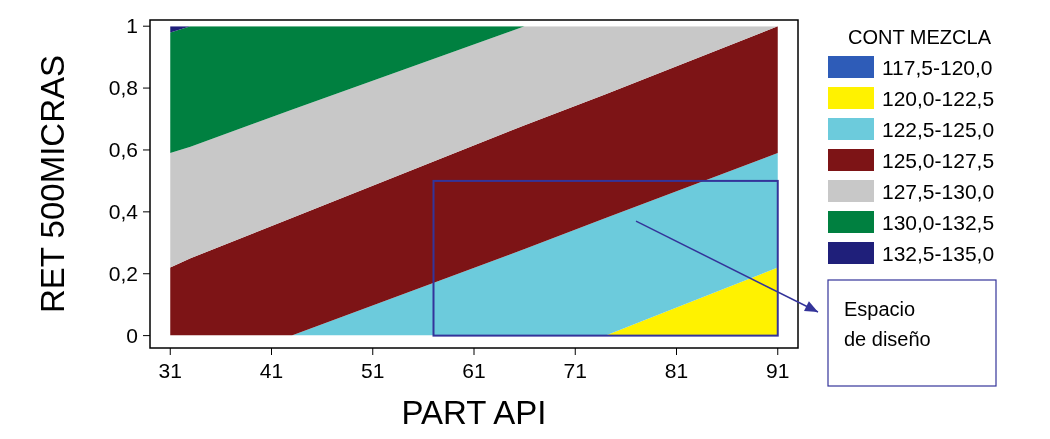 Image resolution: width=1050 pixels, height=439 pixels. What do you see at coordinates (938, 253) in the screenshot?
I see `legend-label: 132,5-135,0` at bounding box center [938, 253].